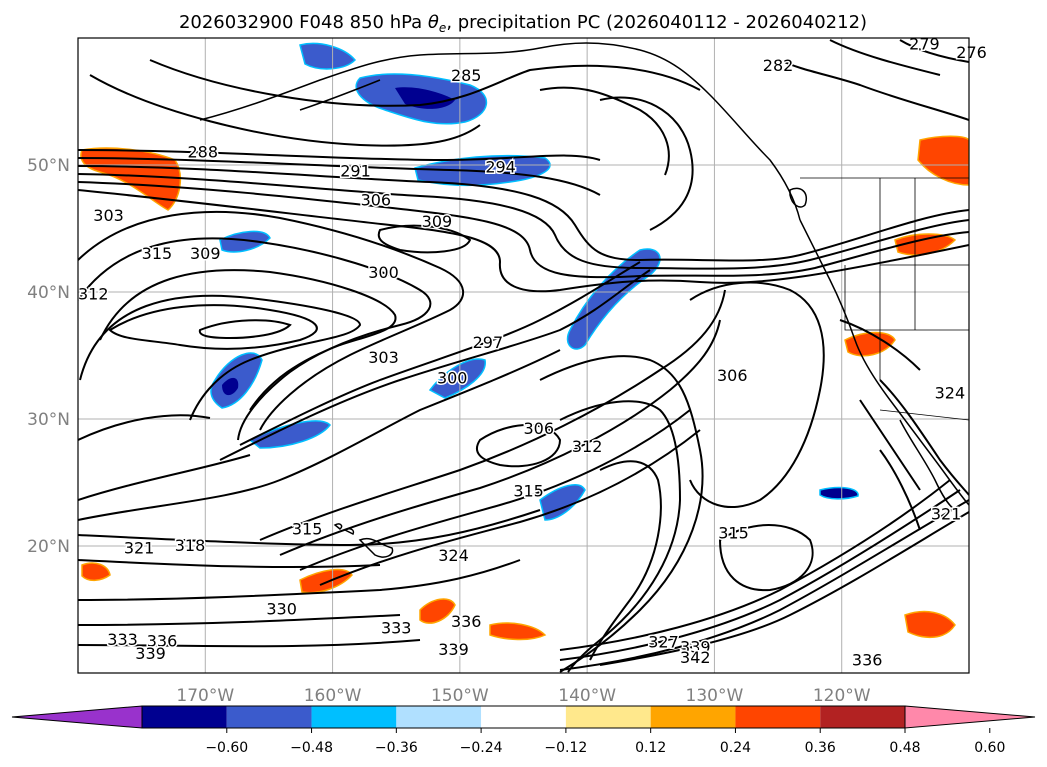 The height and width of the screenshot is (767, 1047). I want to click on contour-label: 324, so click(453, 555).